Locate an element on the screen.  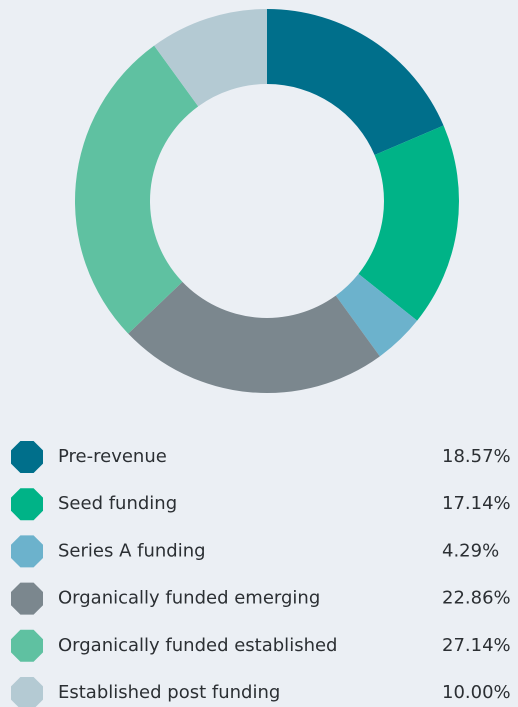
legend-value: 22.86% is located at coordinates (476, 598).